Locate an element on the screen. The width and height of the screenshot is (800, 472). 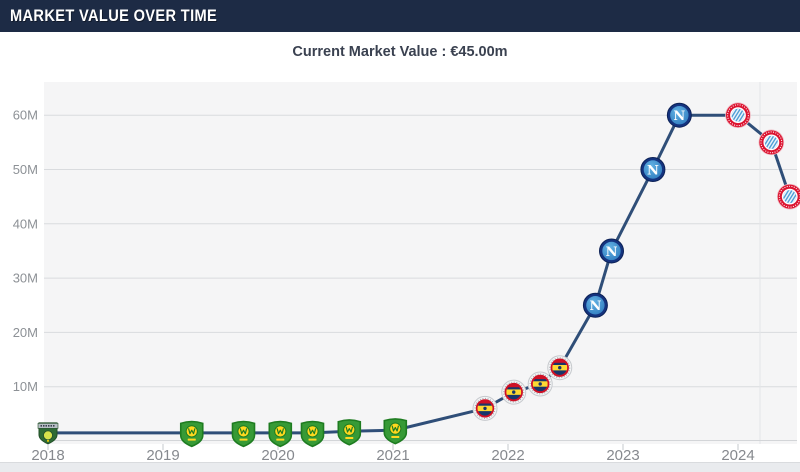
current-market-value-label: Current Market Value : is located at coordinates (369, 52).